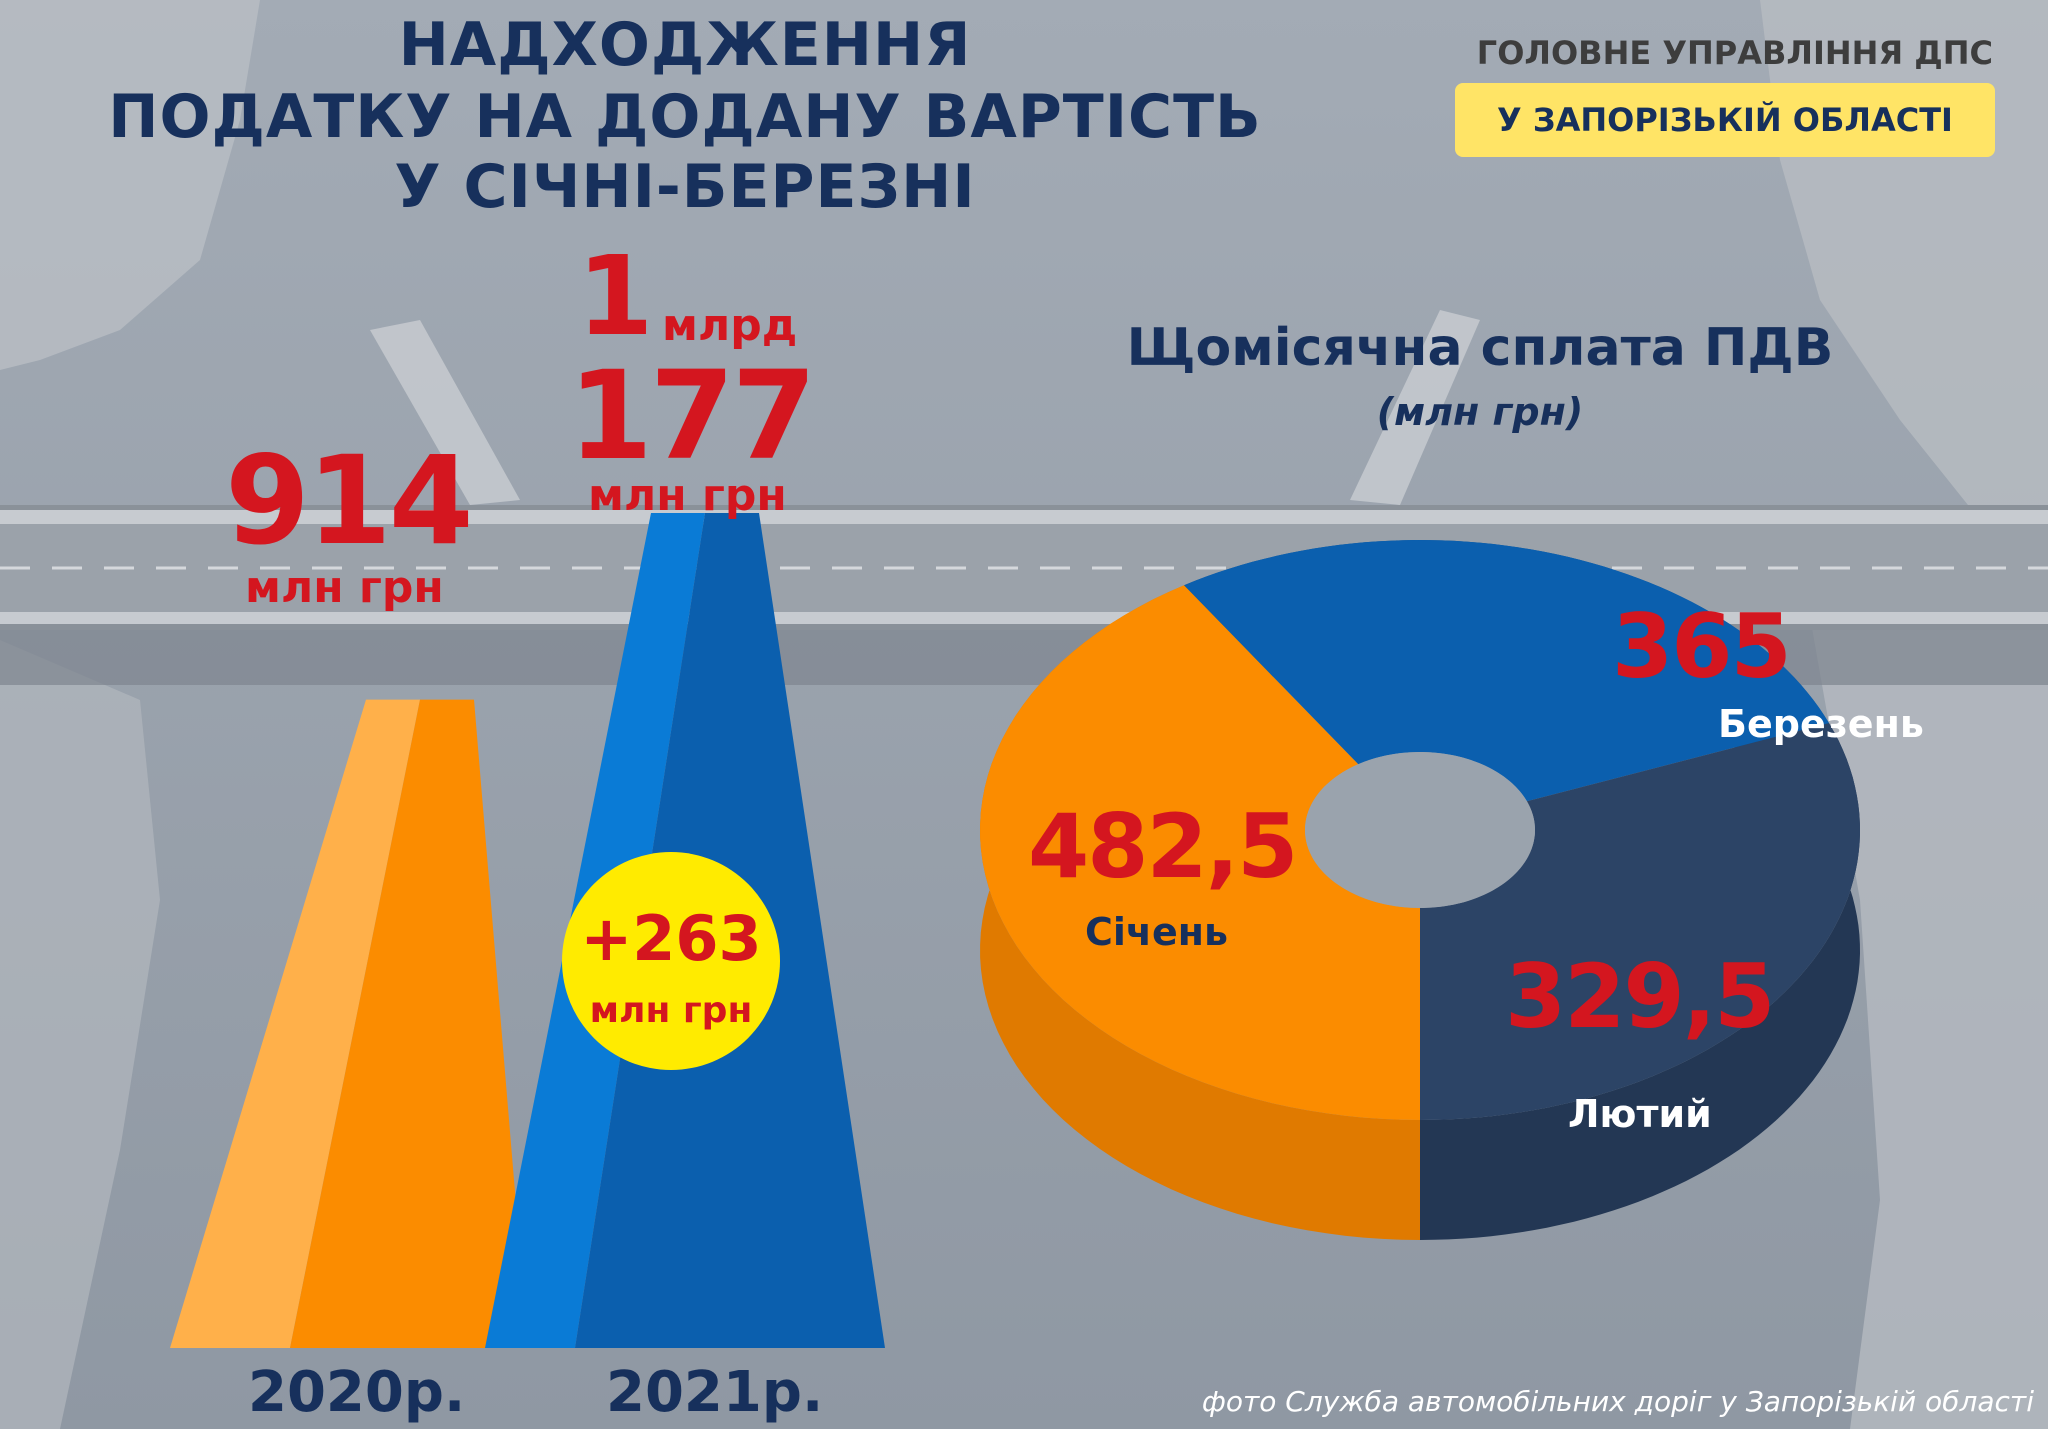 Image resolution: width=2048 pixels, height=1429 pixels. Describe the element at coordinates (1821, 724) in the screenshot. I see `slice-label-march: Березень` at that location.